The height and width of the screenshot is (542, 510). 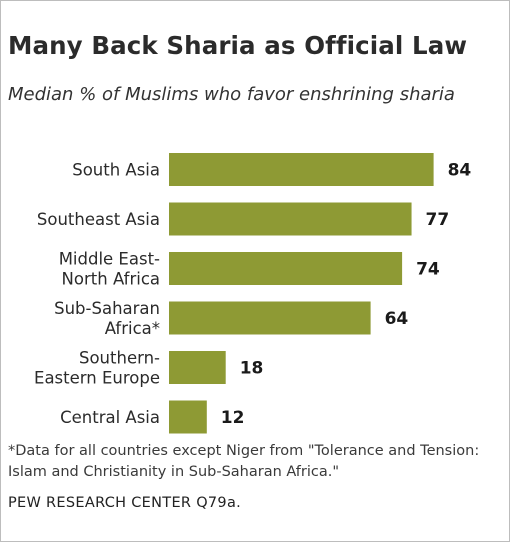 What do you see at coordinates (125, 503) in the screenshot?
I see `source-note: PEW RESEARCH CENTER Q79a.` at bounding box center [125, 503].